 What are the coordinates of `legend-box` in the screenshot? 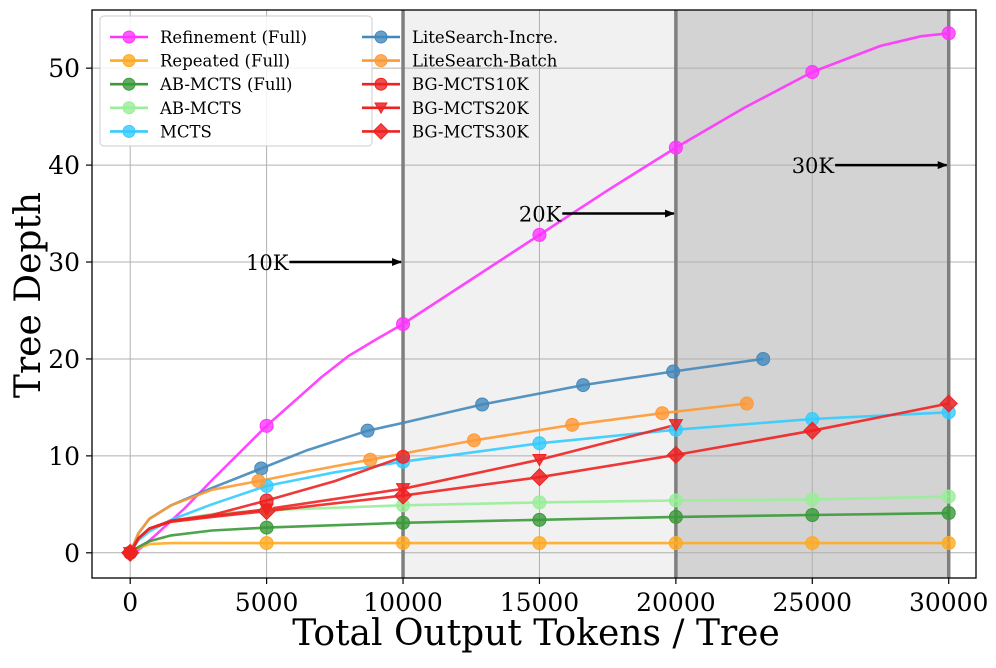 It's located at (236, 81).